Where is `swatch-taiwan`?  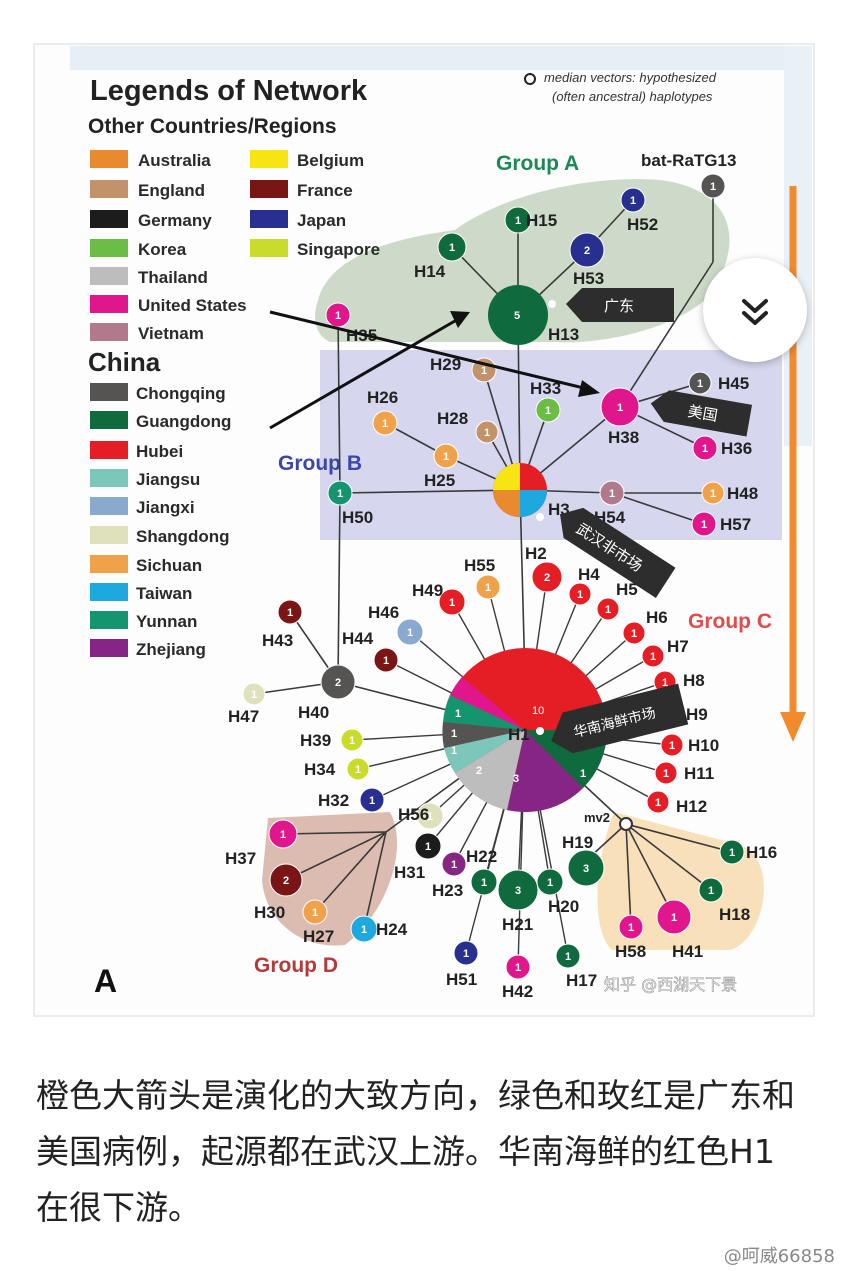
swatch-taiwan is located at coordinates (109, 592).